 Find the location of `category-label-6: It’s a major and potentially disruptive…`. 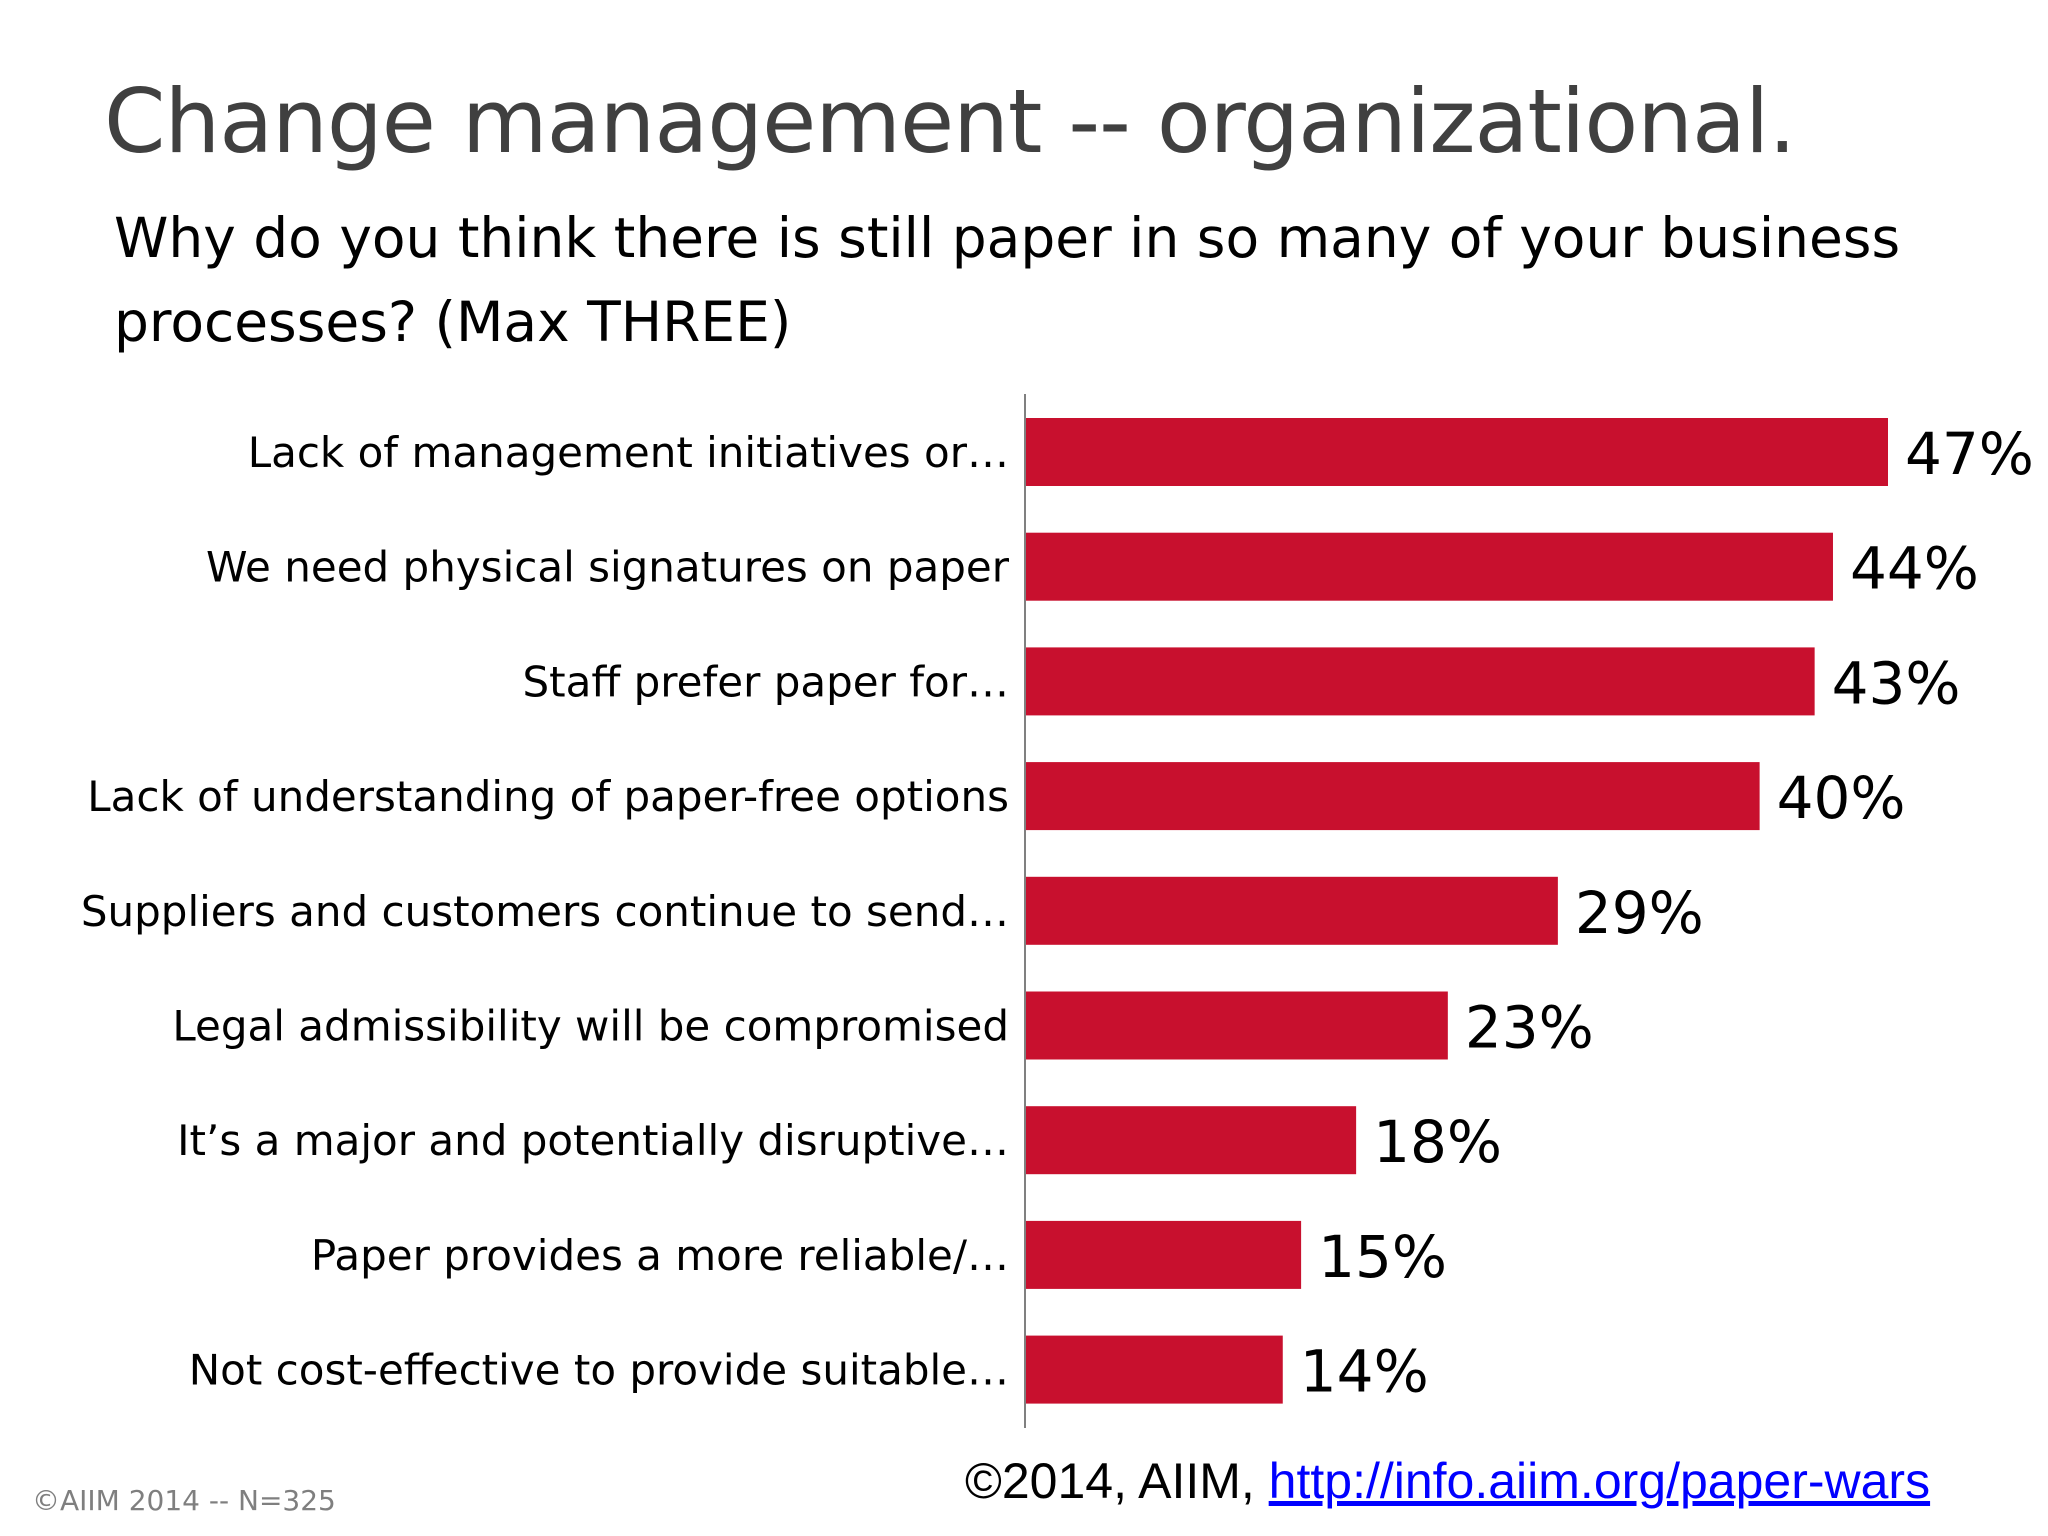

category-label-6: It’s a major and potentially disruptive… is located at coordinates (593, 1140).